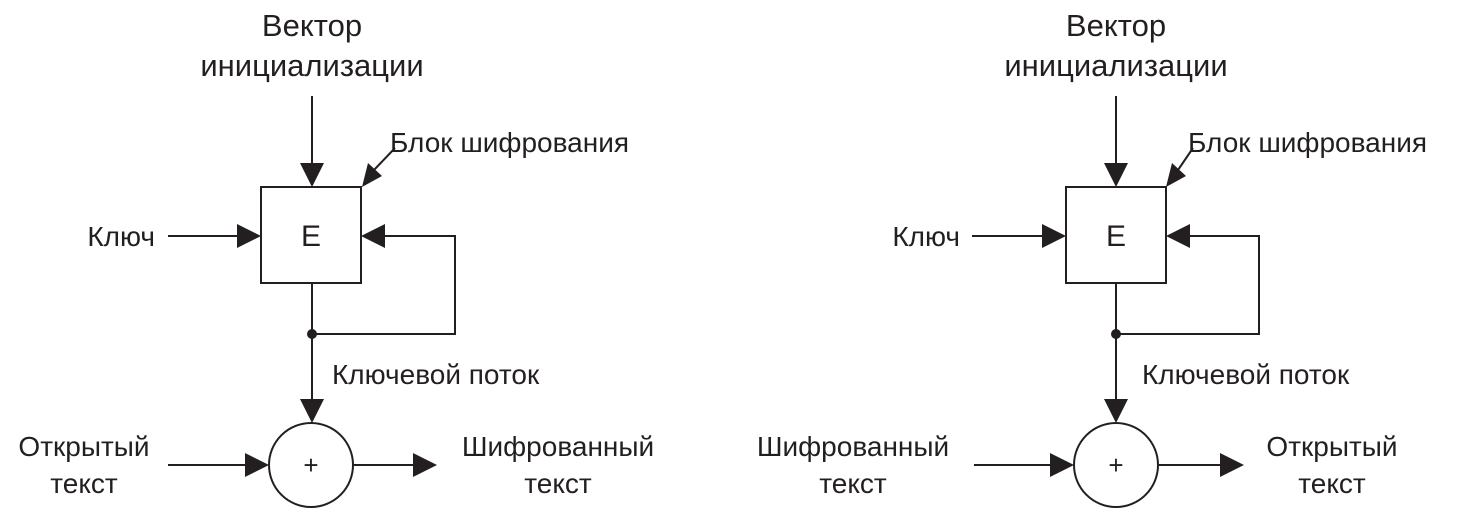  Describe the element at coordinates (1331, 446) in the screenshot. I see `output-label-line1: Открытый` at that location.